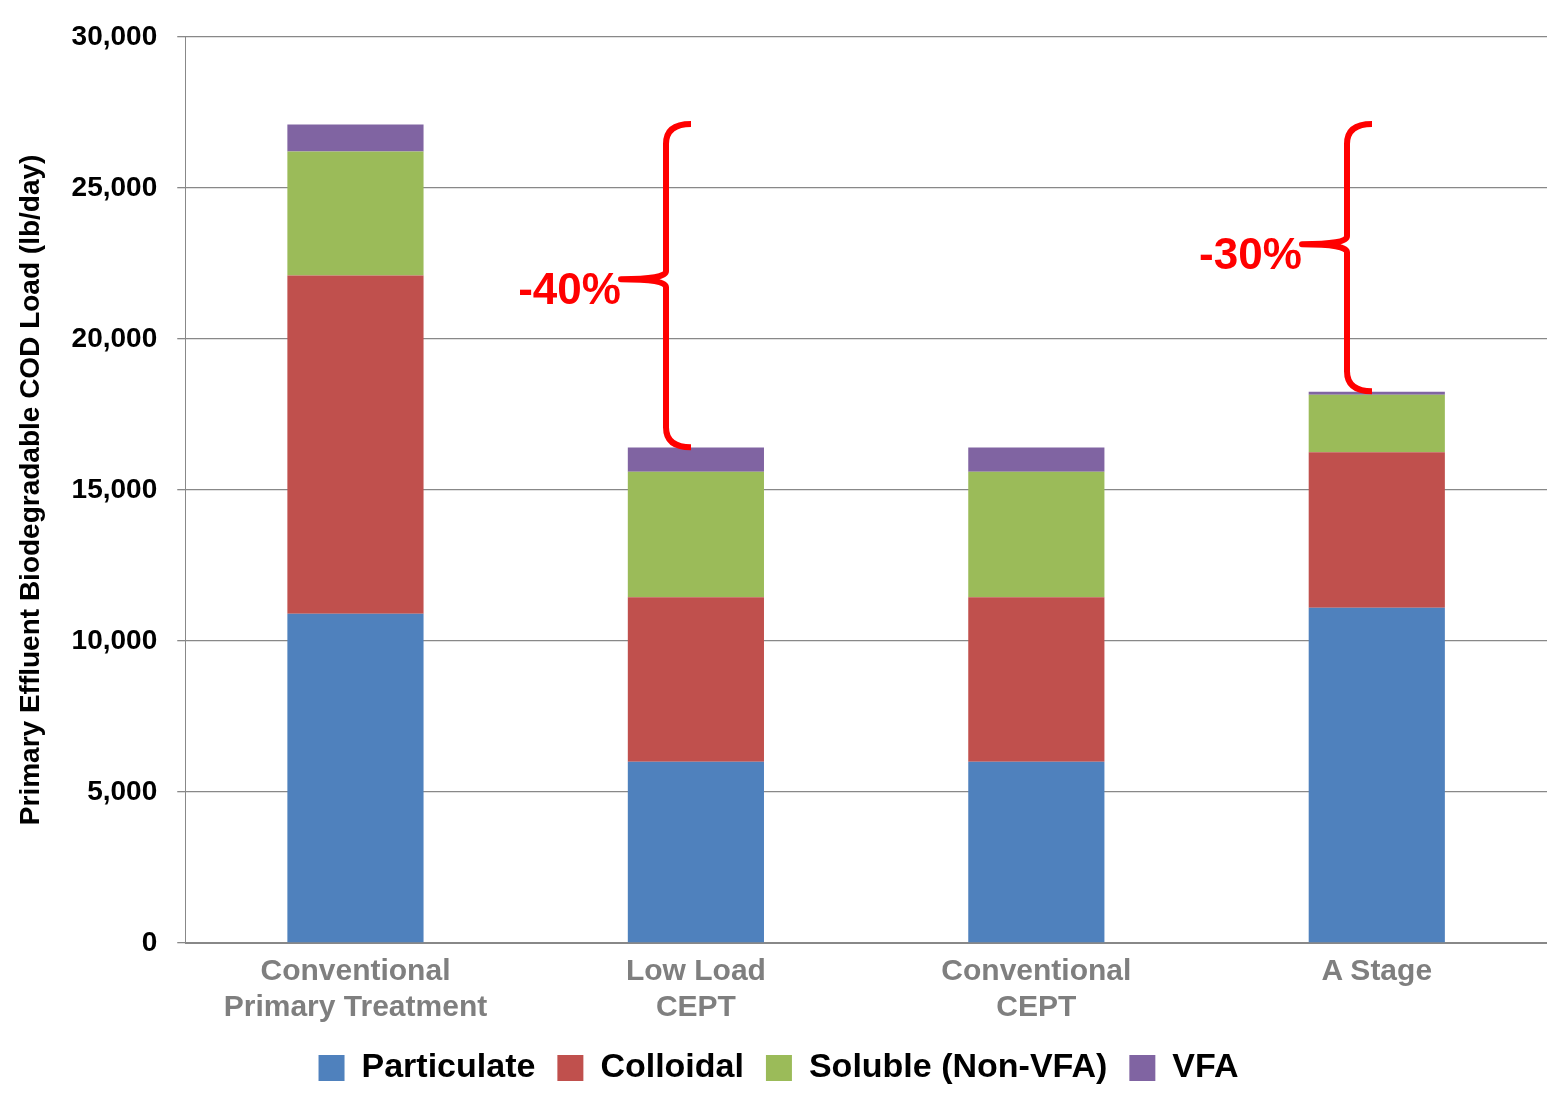 The height and width of the screenshot is (1095, 1547). What do you see at coordinates (114, 186) in the screenshot?
I see `y-tick-label: 25,000` at bounding box center [114, 186].